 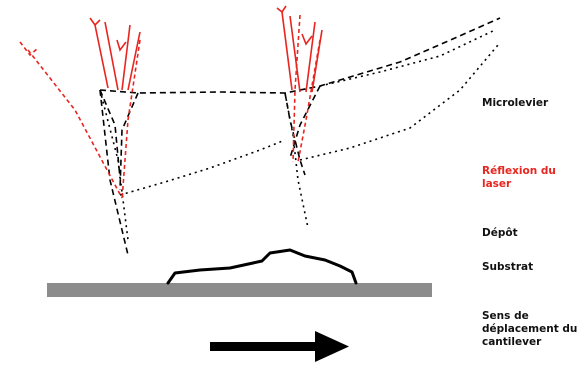 I want to click on right-arrow-icon, so click(x=279, y=346).